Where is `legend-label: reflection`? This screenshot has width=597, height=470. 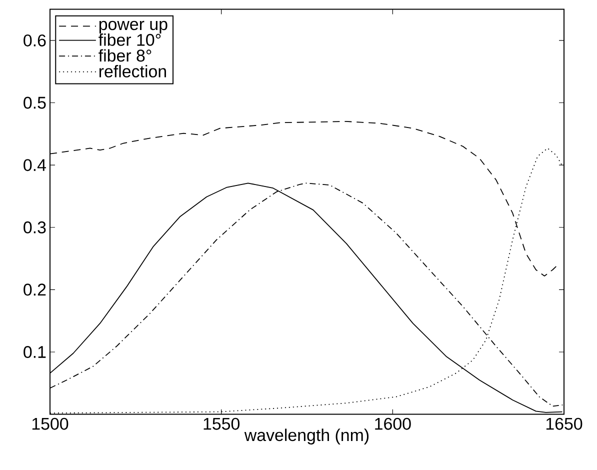
legend-label: reflection is located at coordinates (132, 71).